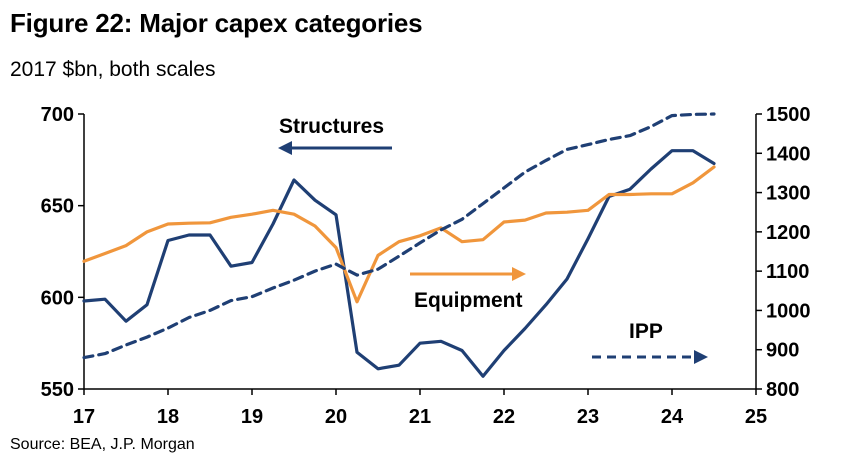  What do you see at coordinates (782, 351) in the screenshot?
I see `right-tick-label: 900` at bounding box center [782, 351].